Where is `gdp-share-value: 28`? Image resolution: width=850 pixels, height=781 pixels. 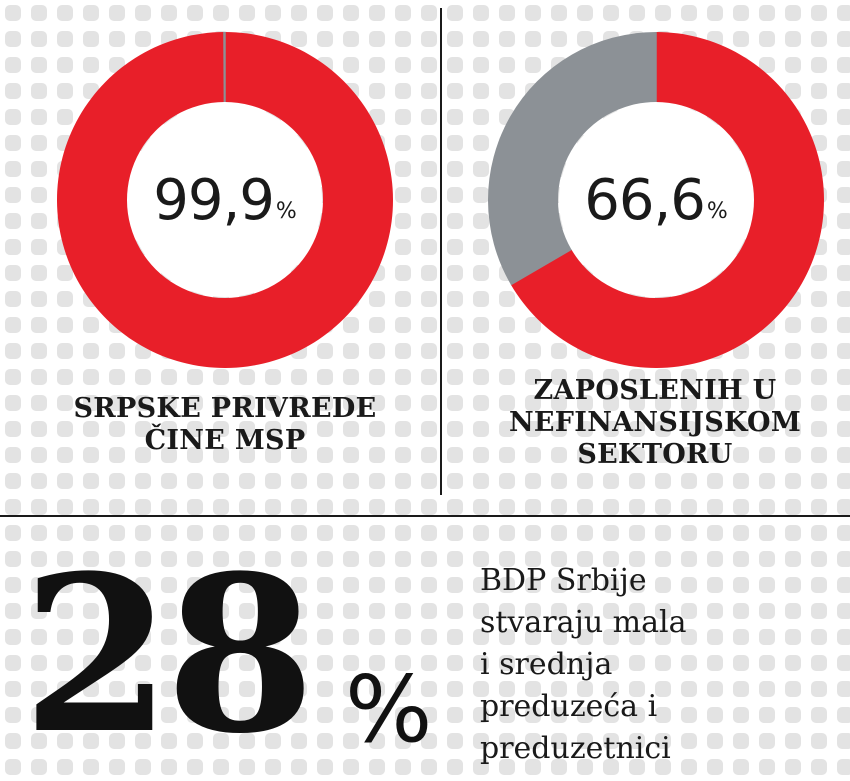 gdp-share-value: 28 is located at coordinates (165, 655).